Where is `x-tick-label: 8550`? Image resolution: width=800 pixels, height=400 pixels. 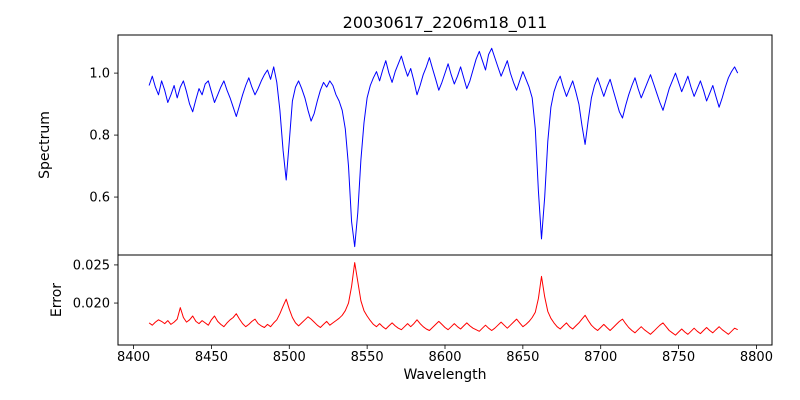
x-tick-label: 8550 is located at coordinates (367, 357).